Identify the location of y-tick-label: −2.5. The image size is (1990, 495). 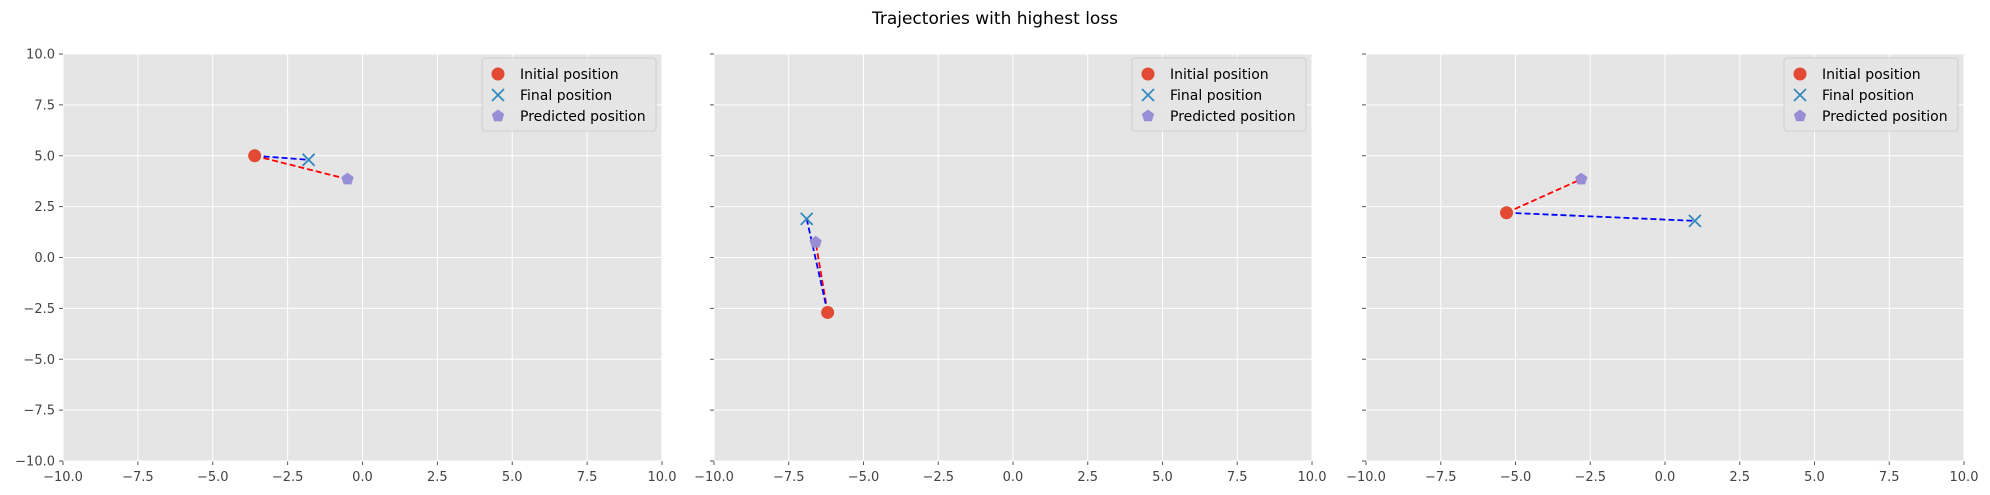
(39, 309).